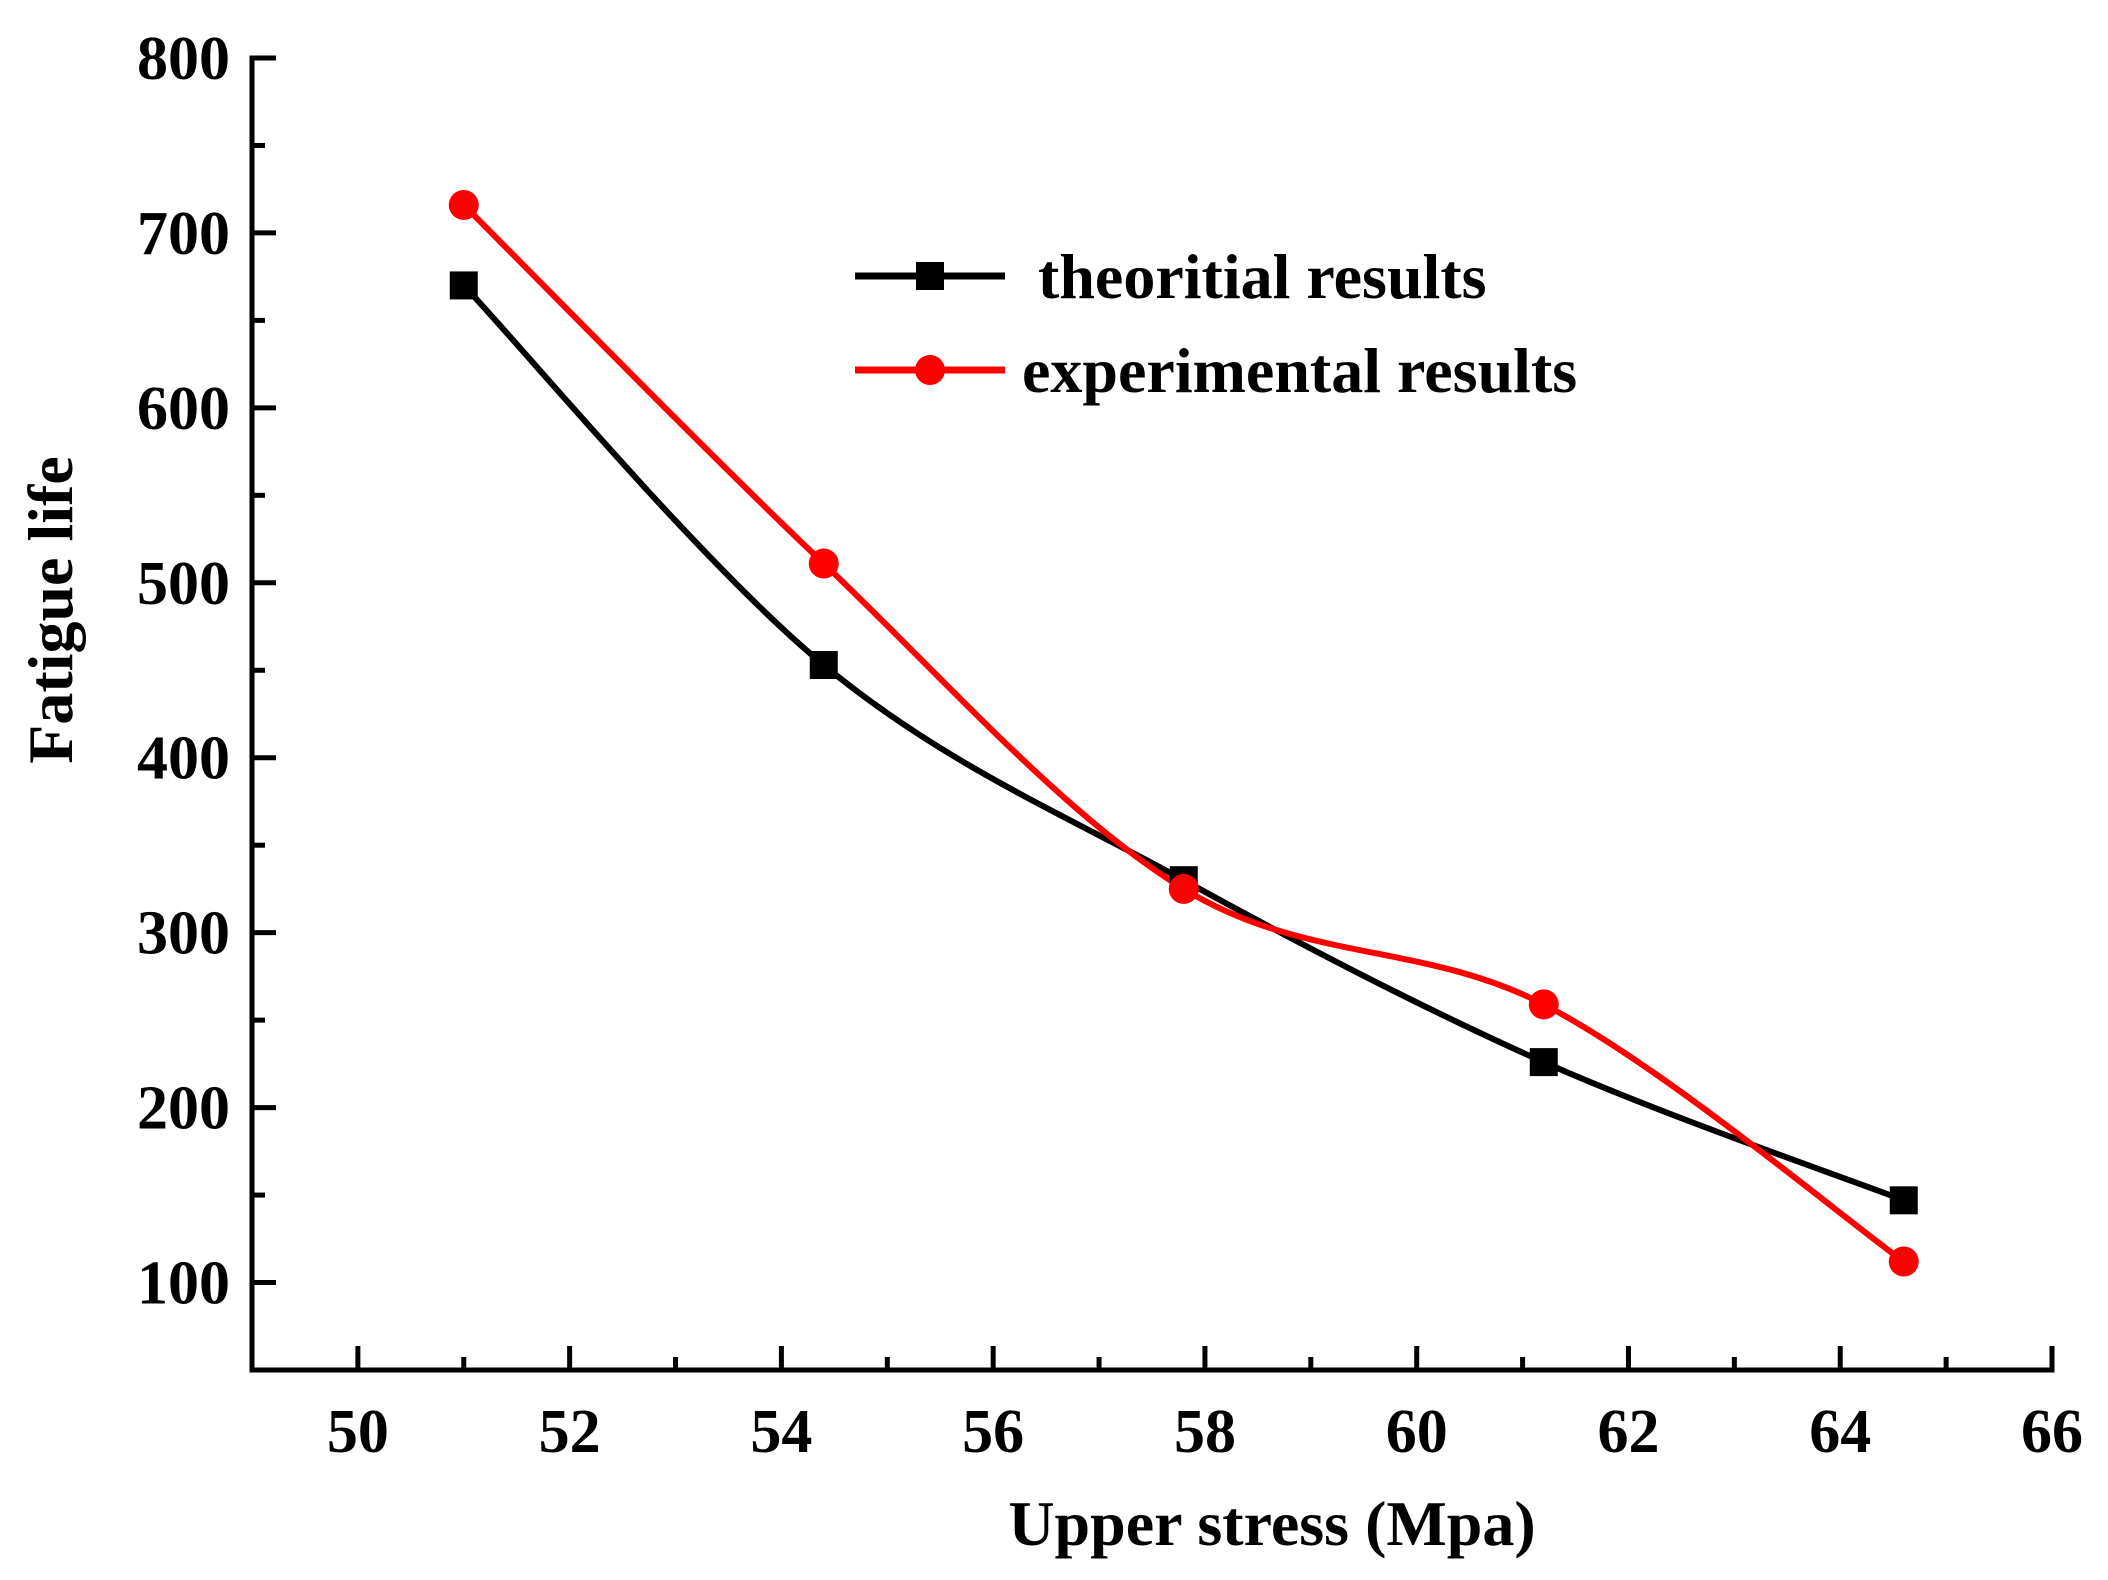 The image size is (2108, 1580). What do you see at coordinates (358, 1432) in the screenshot?
I see `x-tick-label: 50` at bounding box center [358, 1432].